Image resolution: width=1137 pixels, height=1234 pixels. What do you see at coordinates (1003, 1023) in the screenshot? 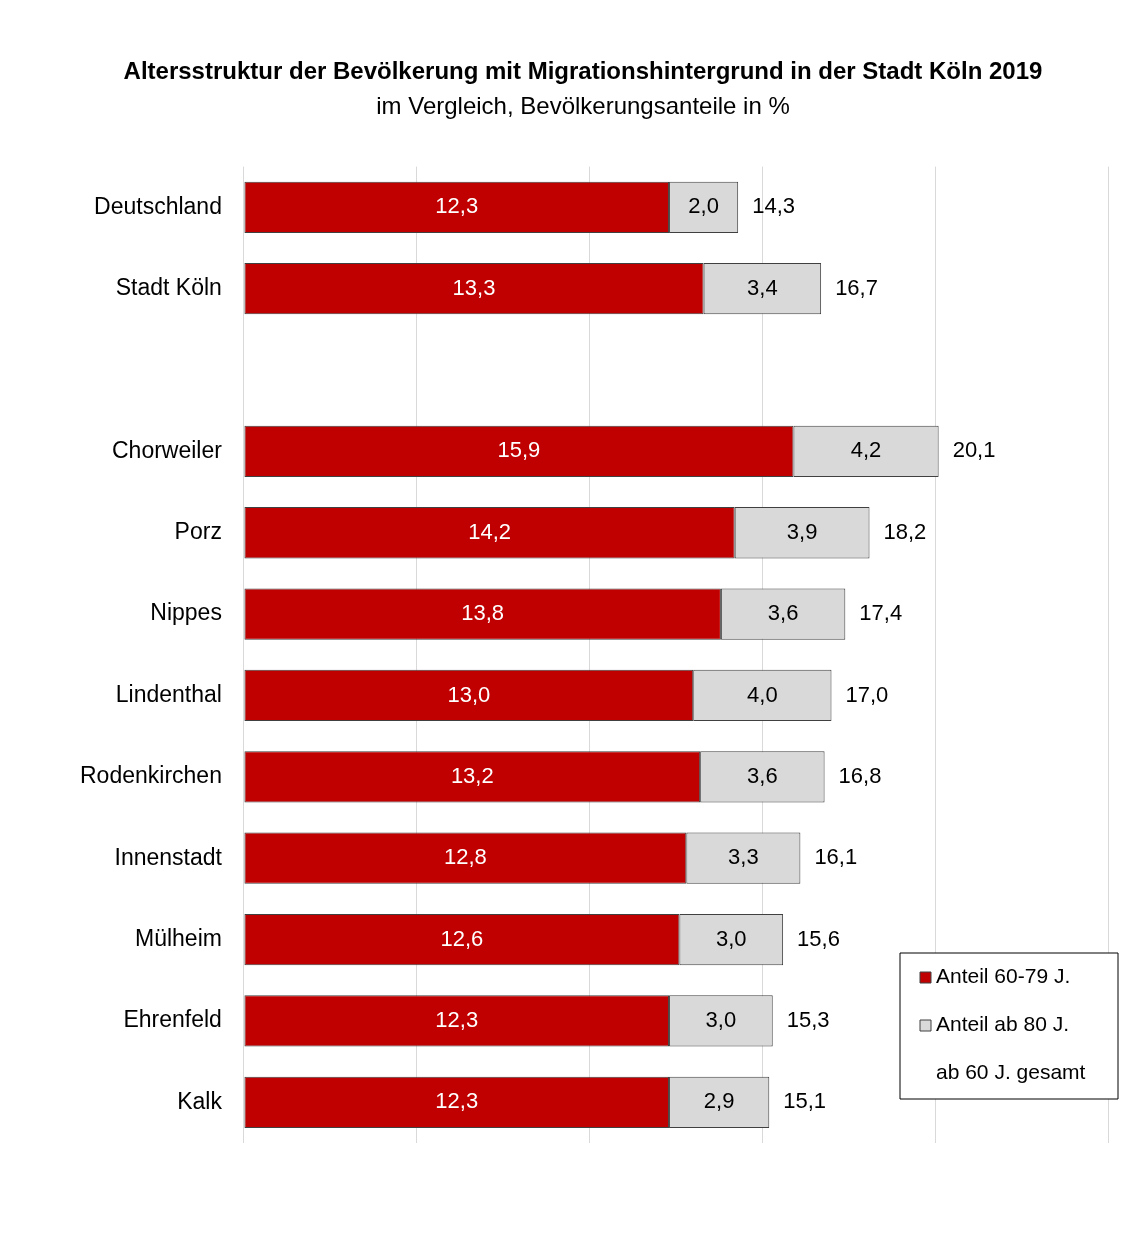
I see `legend-label: Anteil ab 80 J.` at bounding box center [1003, 1023].